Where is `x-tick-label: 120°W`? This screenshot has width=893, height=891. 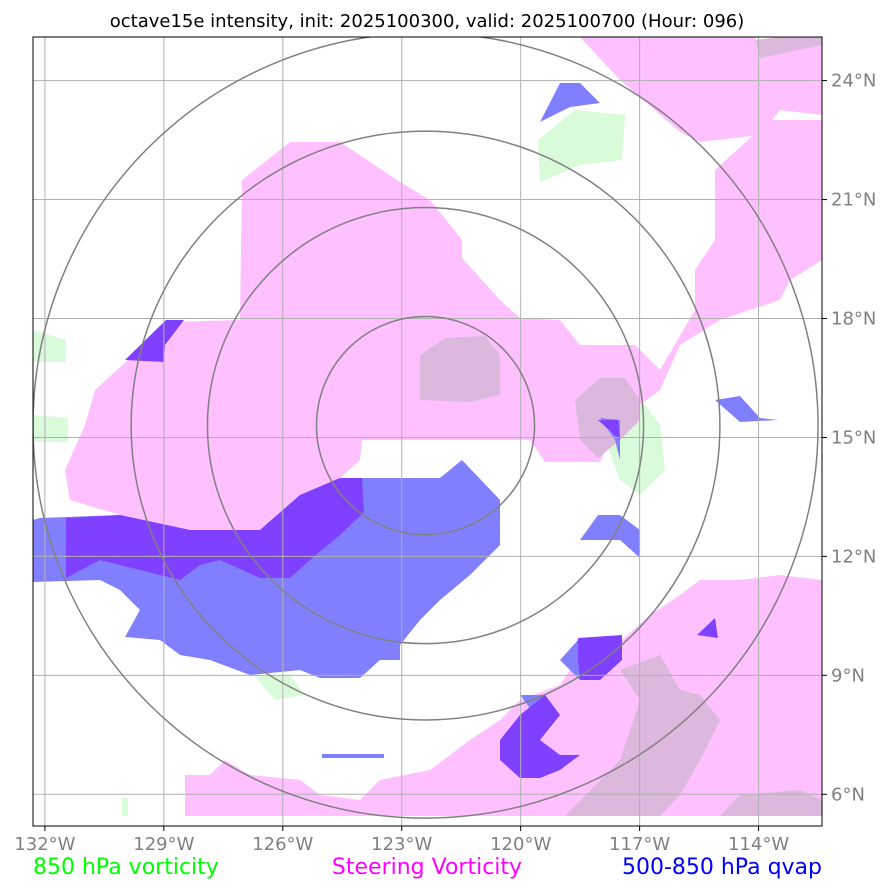 x-tick-label: 120°W is located at coordinates (520, 844).